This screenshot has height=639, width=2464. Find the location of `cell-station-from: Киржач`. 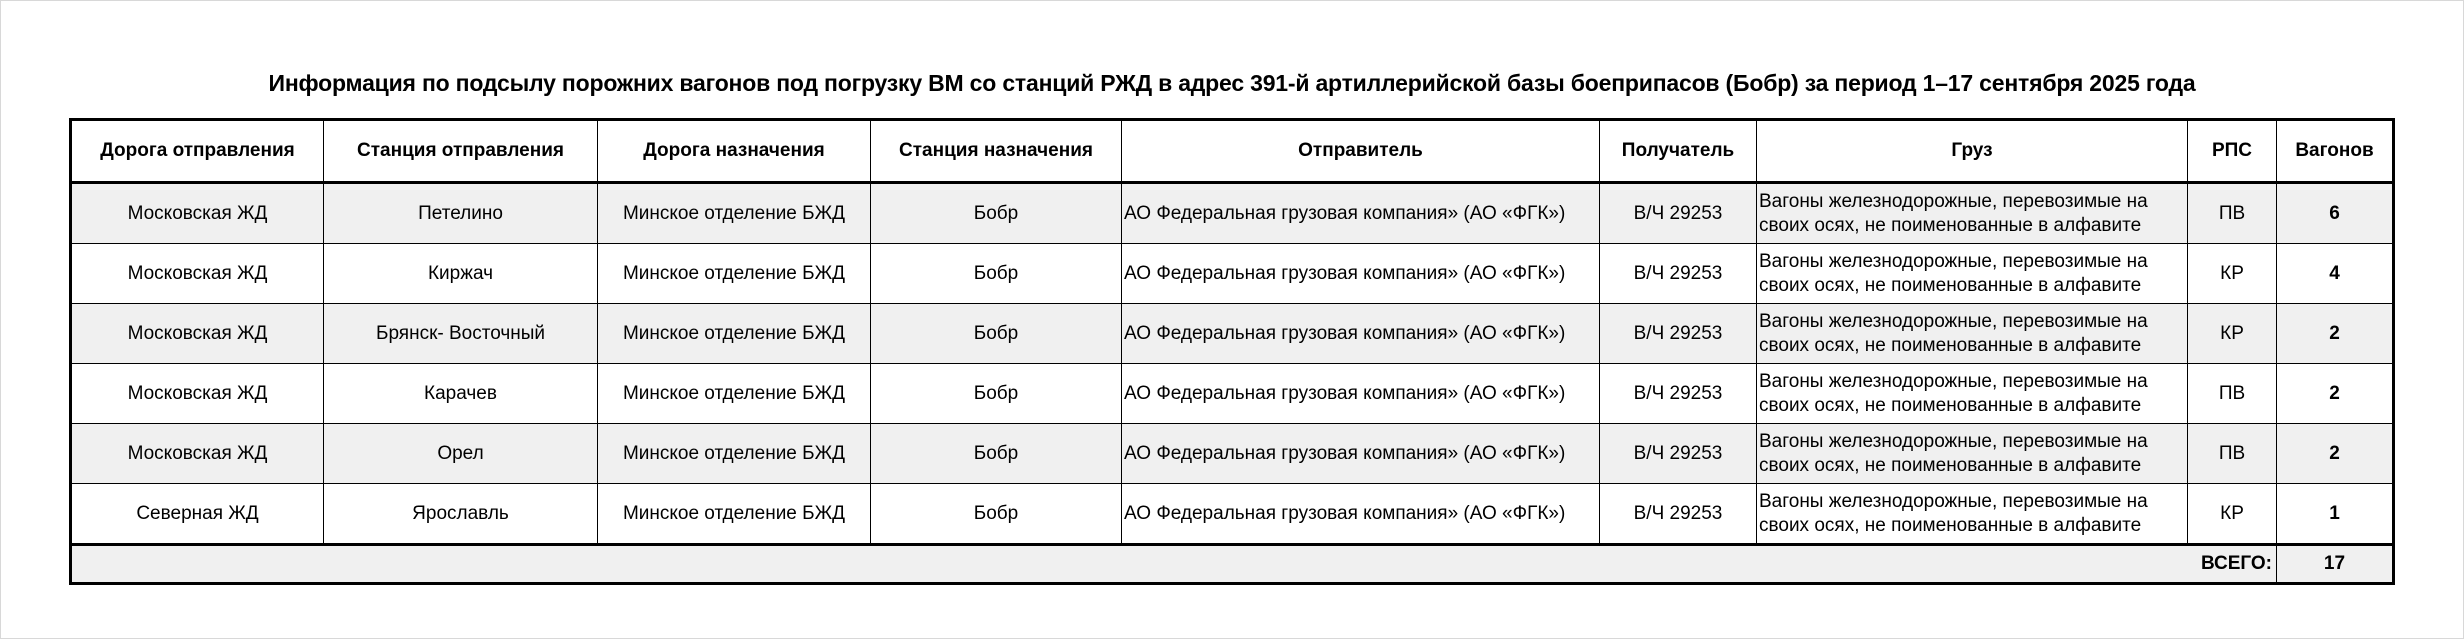

cell-station-from: Киржач is located at coordinates (460, 273).